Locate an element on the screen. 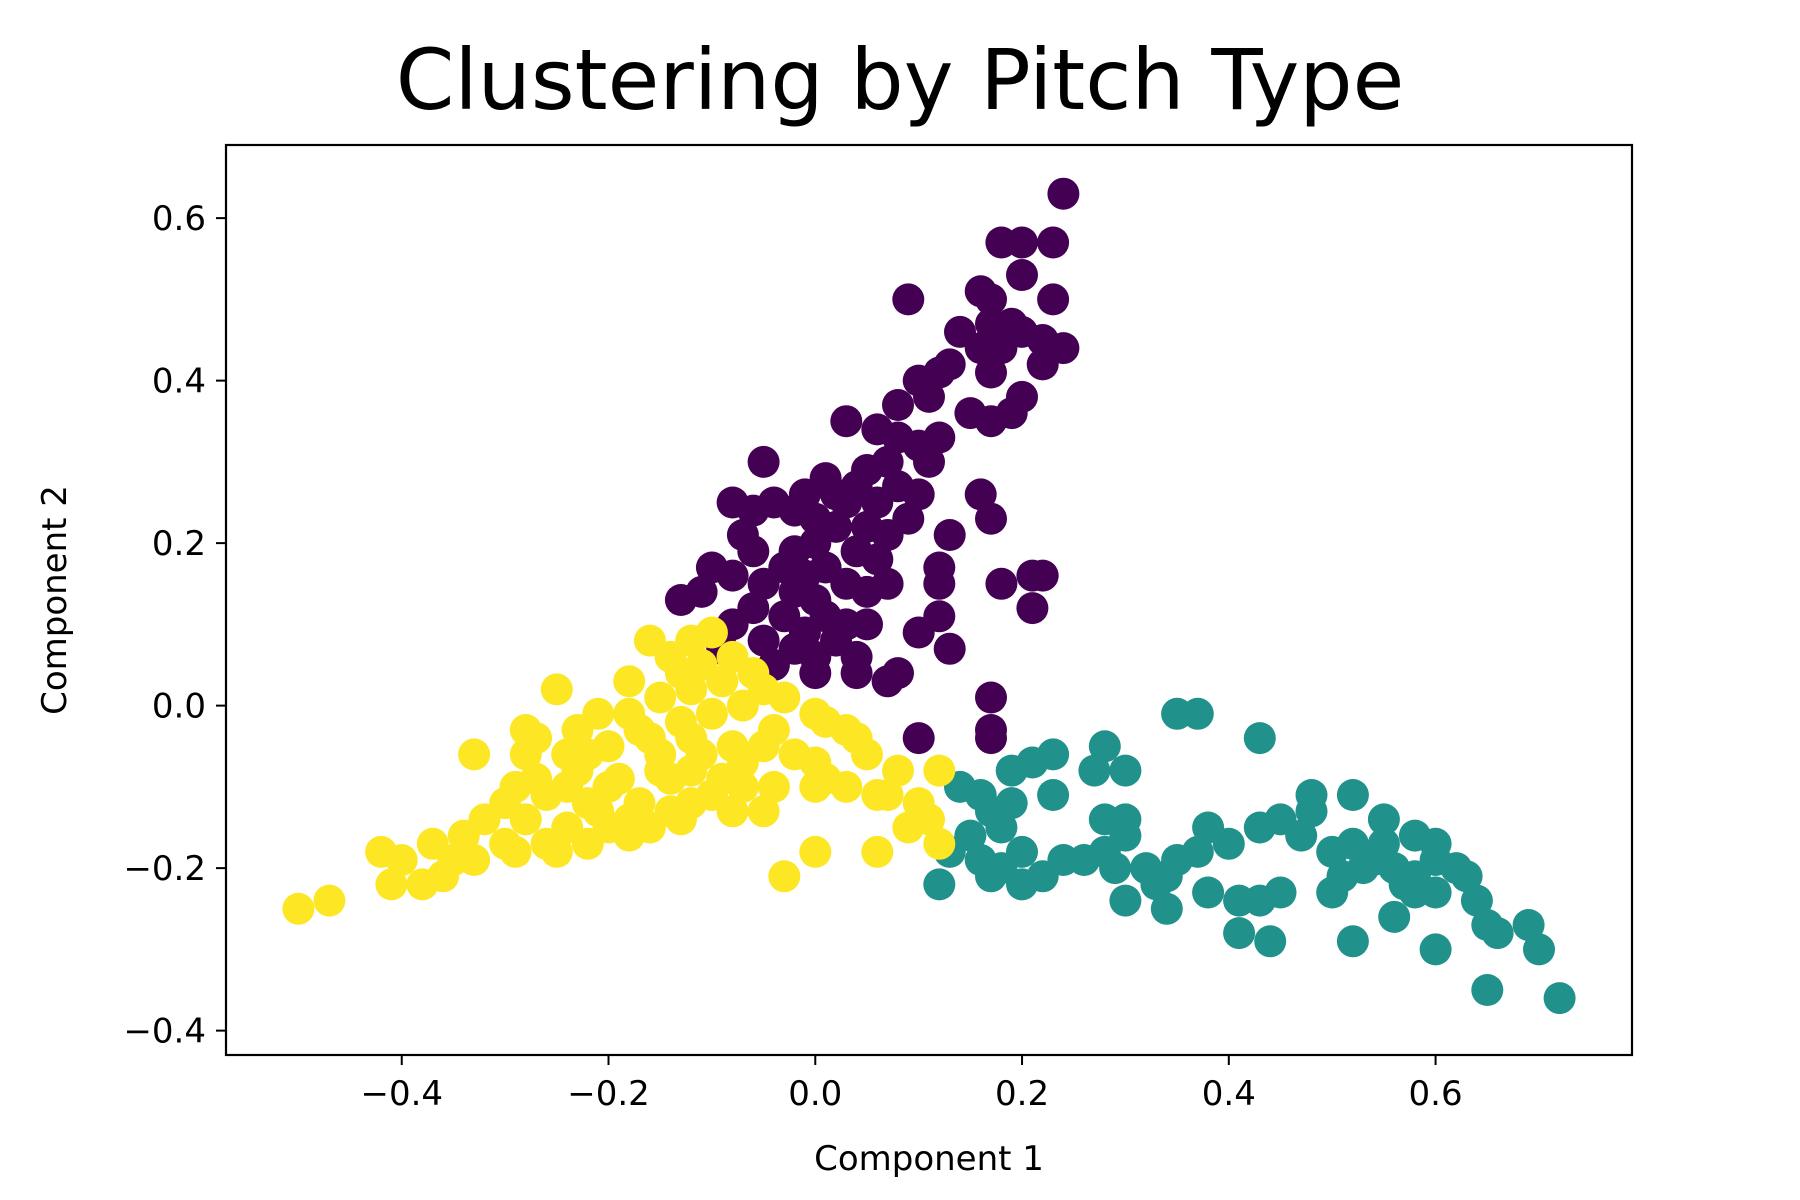 This screenshot has width=1800, height=1200. y-axis-label: Component 2 is located at coordinates (55, 600).